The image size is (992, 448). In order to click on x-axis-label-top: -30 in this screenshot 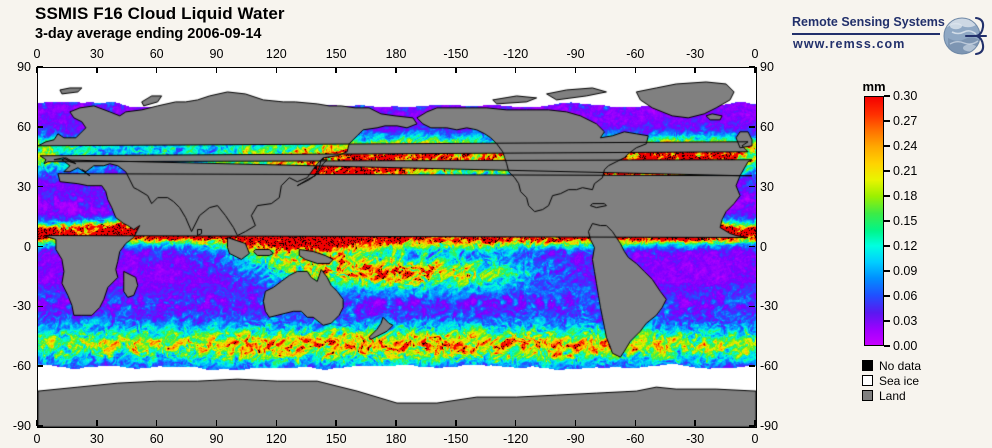, I will do `click(695, 54)`.